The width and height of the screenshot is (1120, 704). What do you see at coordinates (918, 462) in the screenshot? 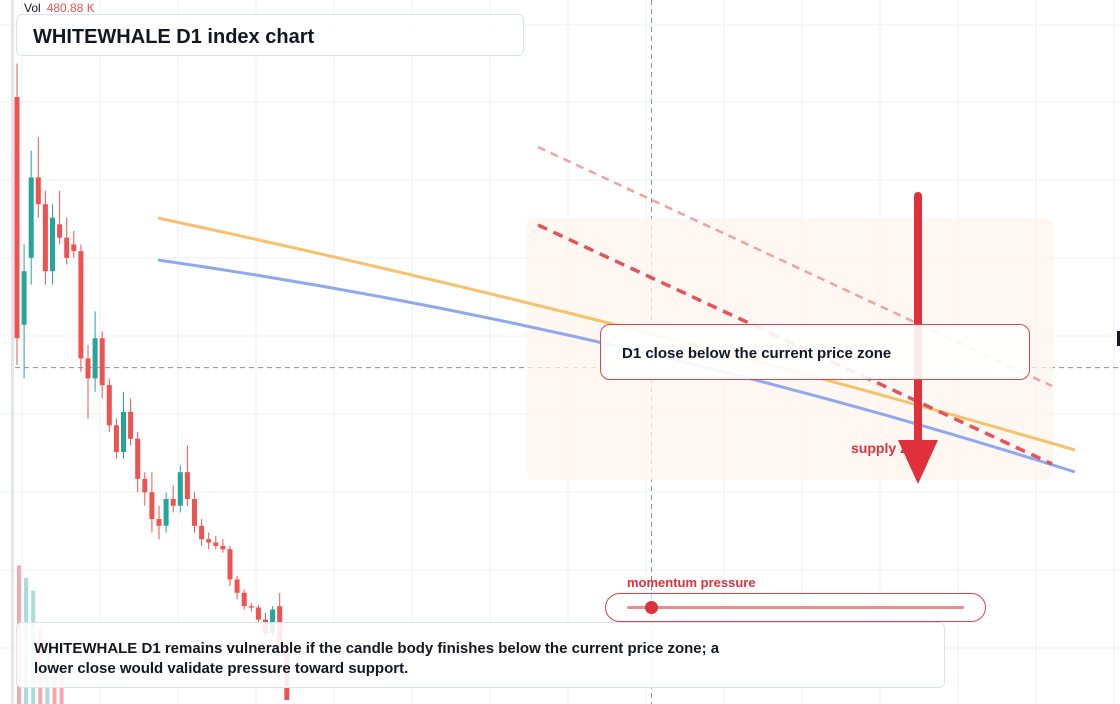
I see `arrow-head` at bounding box center [918, 462].